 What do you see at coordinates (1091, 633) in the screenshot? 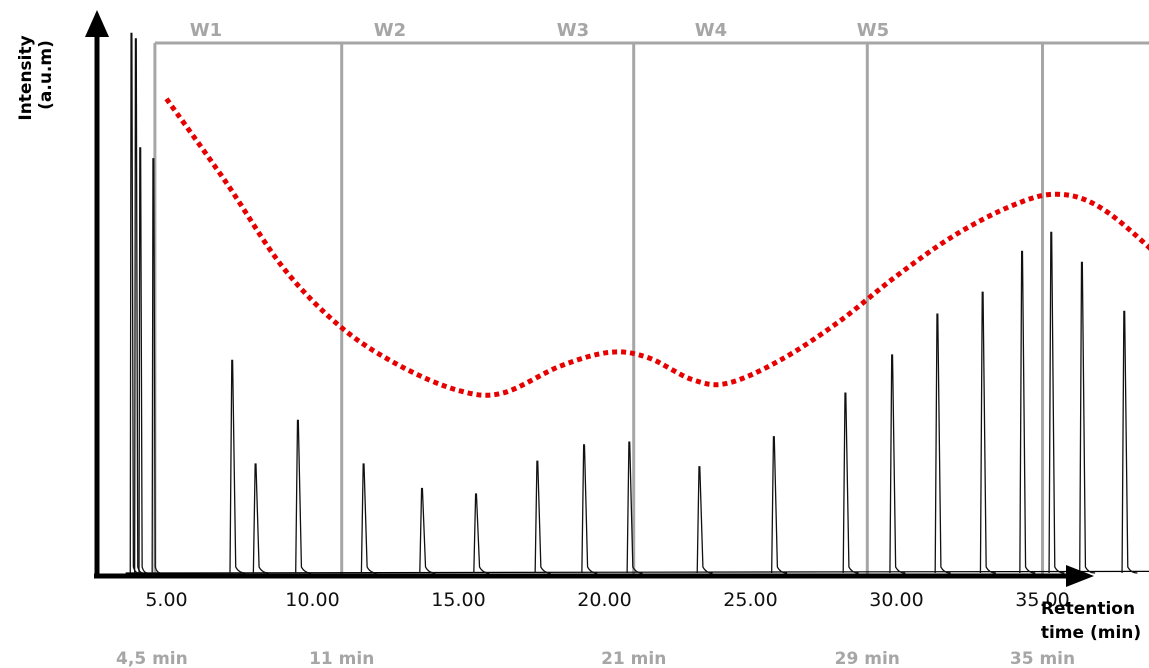
I see `x-axis-title-line2: time (min)` at bounding box center [1091, 633].